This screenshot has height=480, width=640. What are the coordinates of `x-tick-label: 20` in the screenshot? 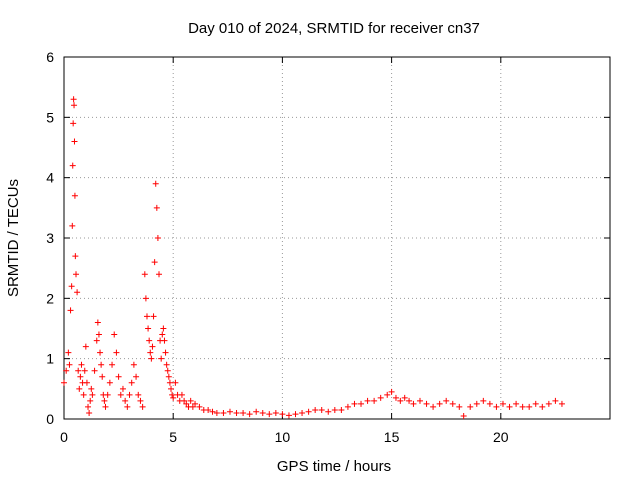 It's located at (501, 437).